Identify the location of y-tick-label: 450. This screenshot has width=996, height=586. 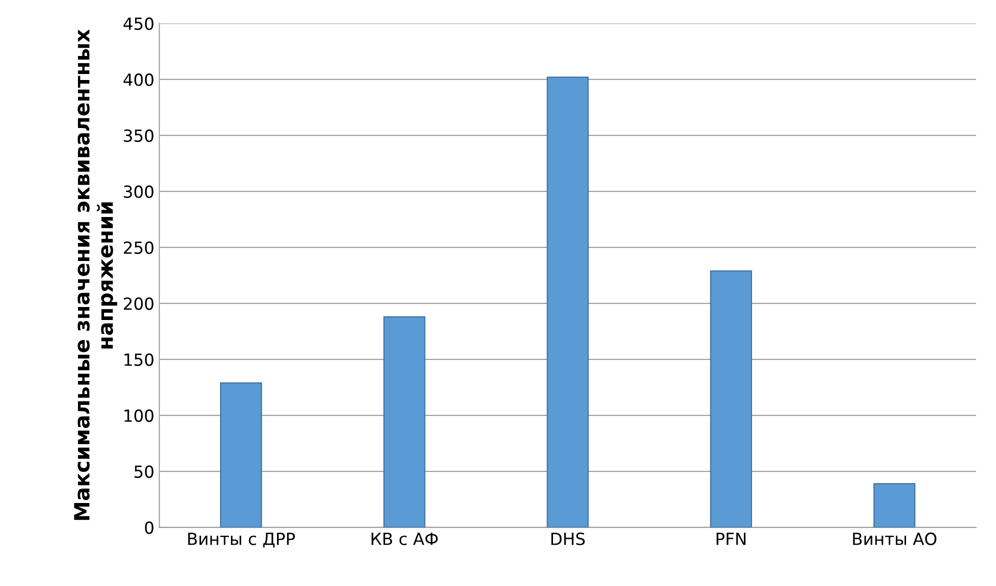
(139, 23).